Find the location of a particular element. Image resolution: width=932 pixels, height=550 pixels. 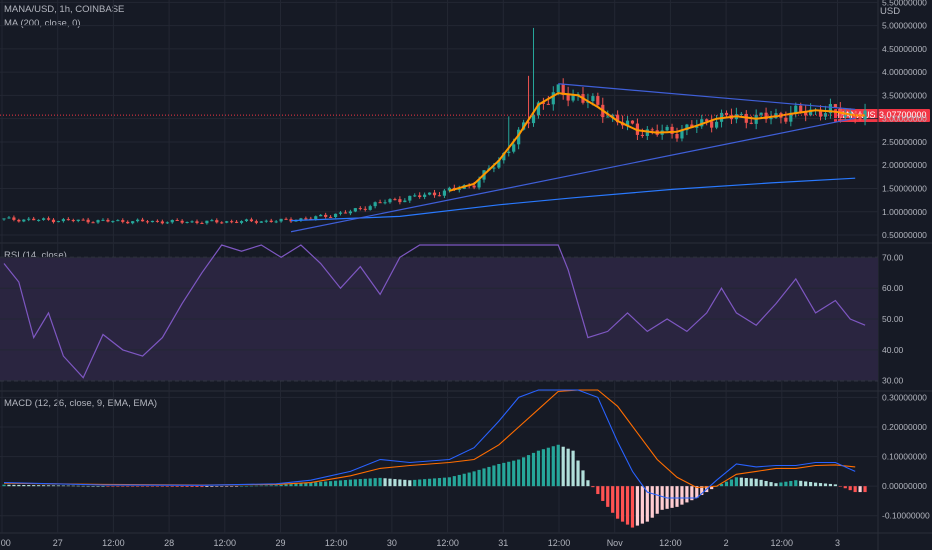

rsi-tick-label: 70.00 is located at coordinates (893, 257).